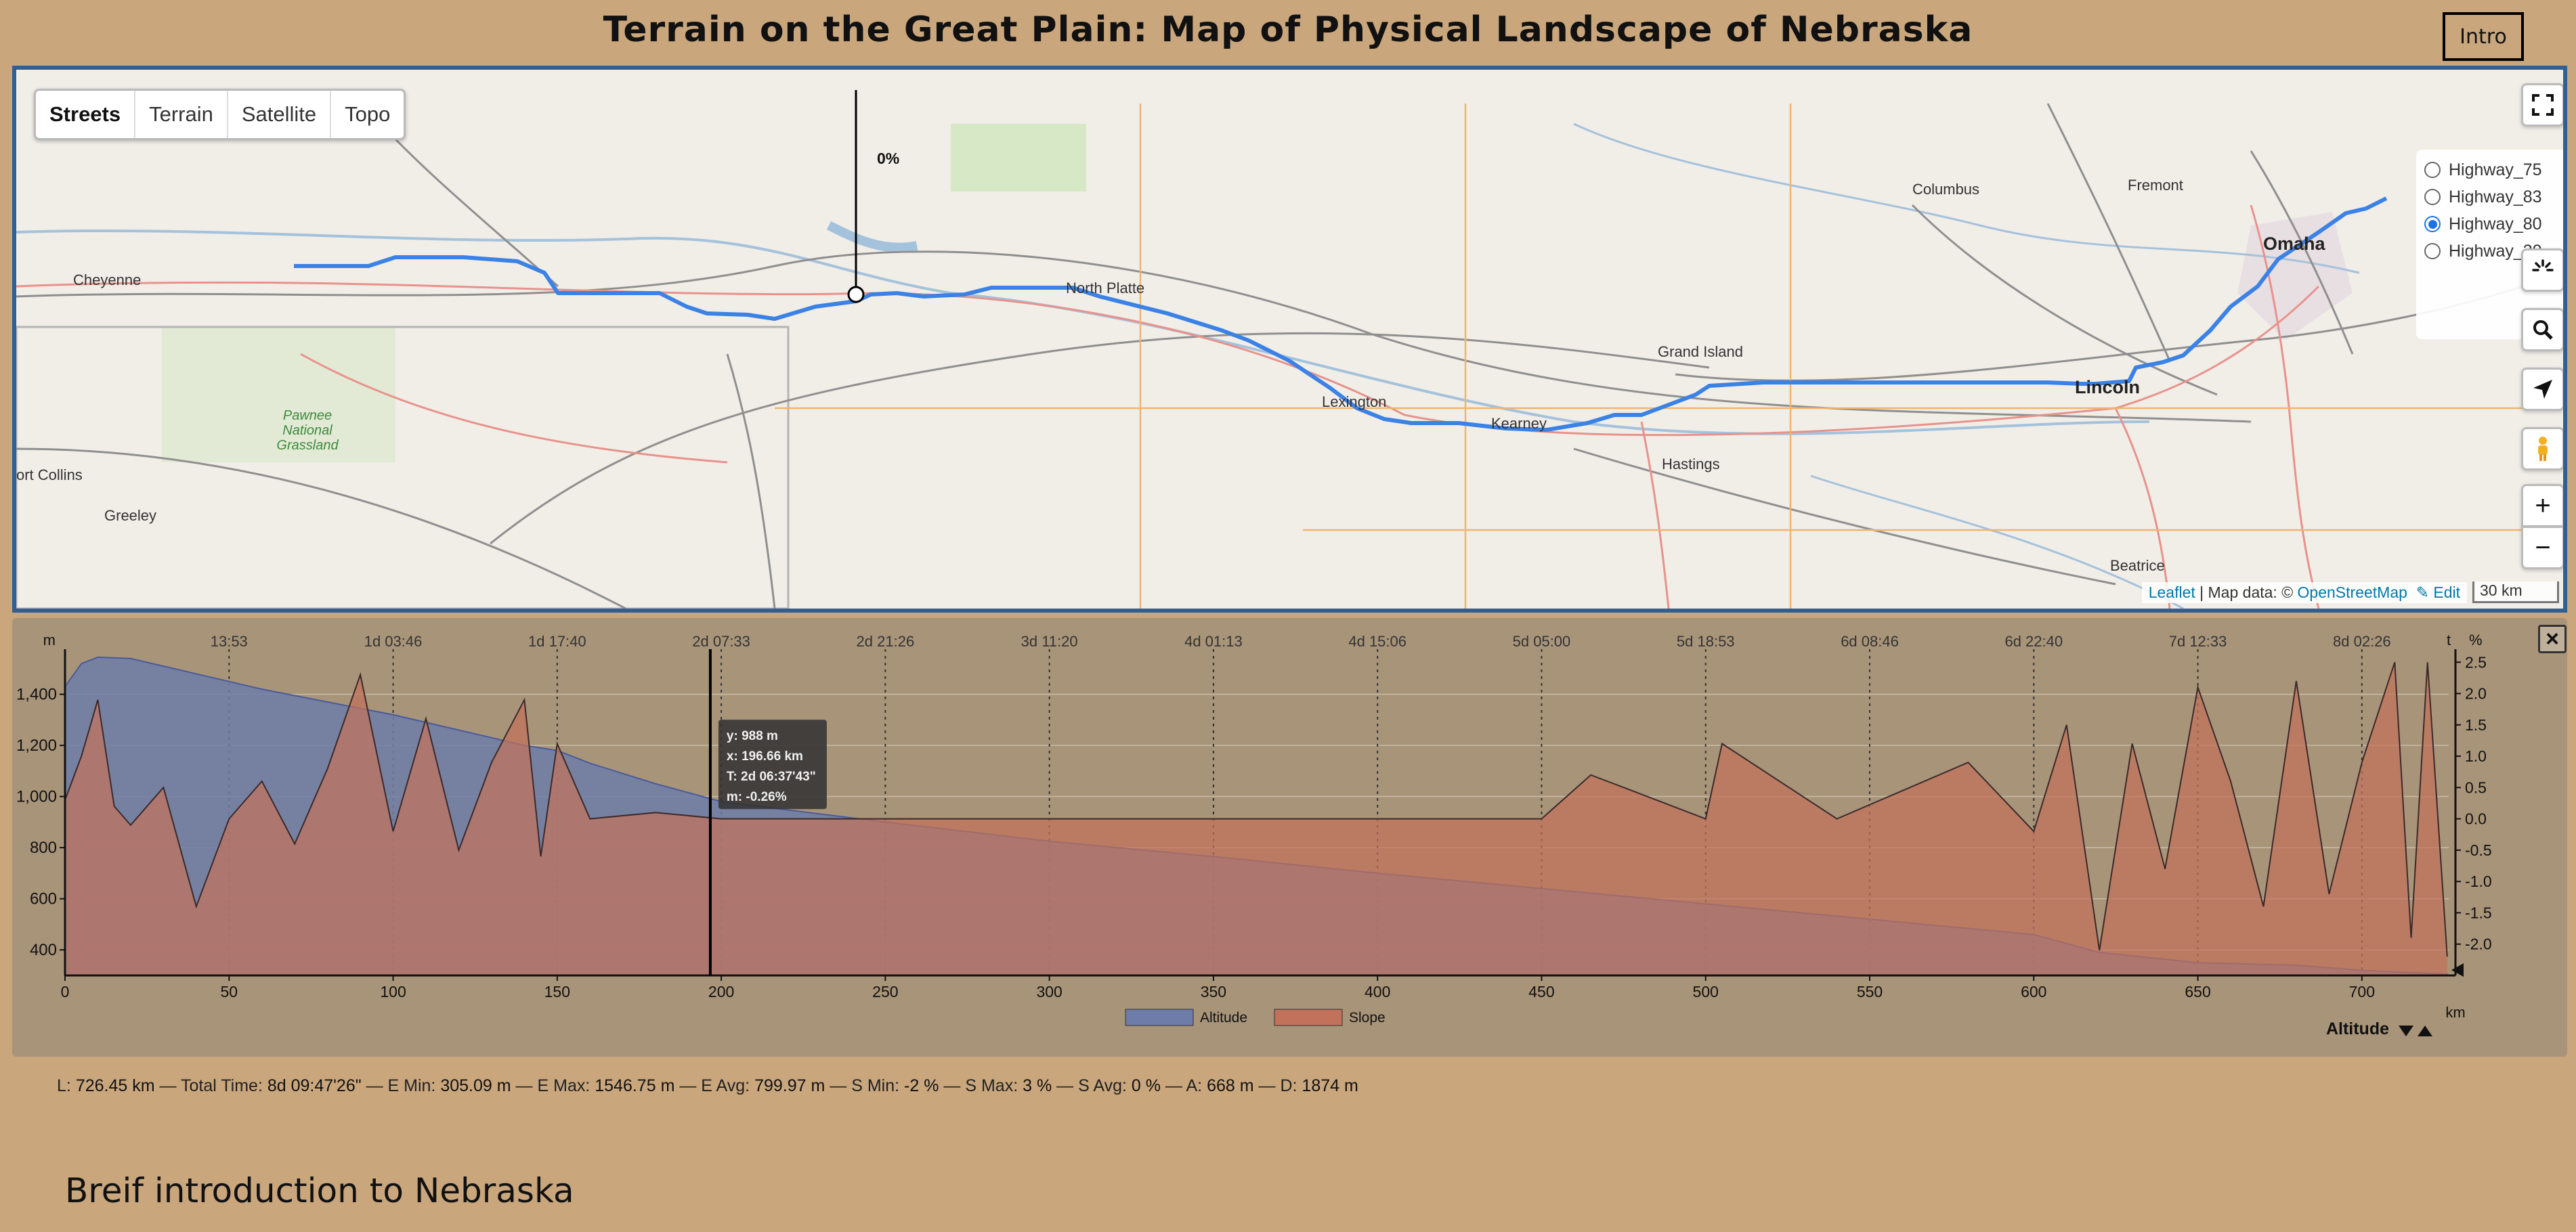  I want to click on place-fremont: Fremont, so click(2155, 186).